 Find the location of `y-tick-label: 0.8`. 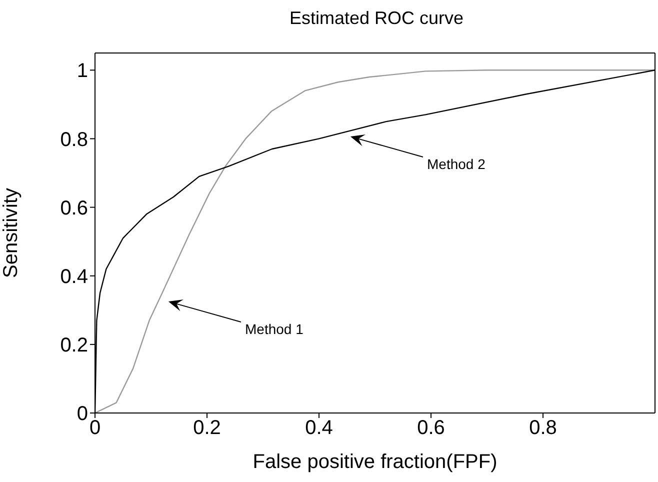

y-tick-label: 0.8 is located at coordinates (74, 139).